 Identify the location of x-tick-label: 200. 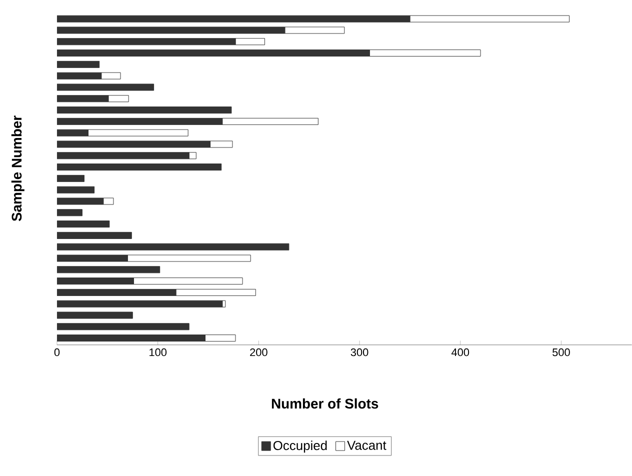
(259, 352).